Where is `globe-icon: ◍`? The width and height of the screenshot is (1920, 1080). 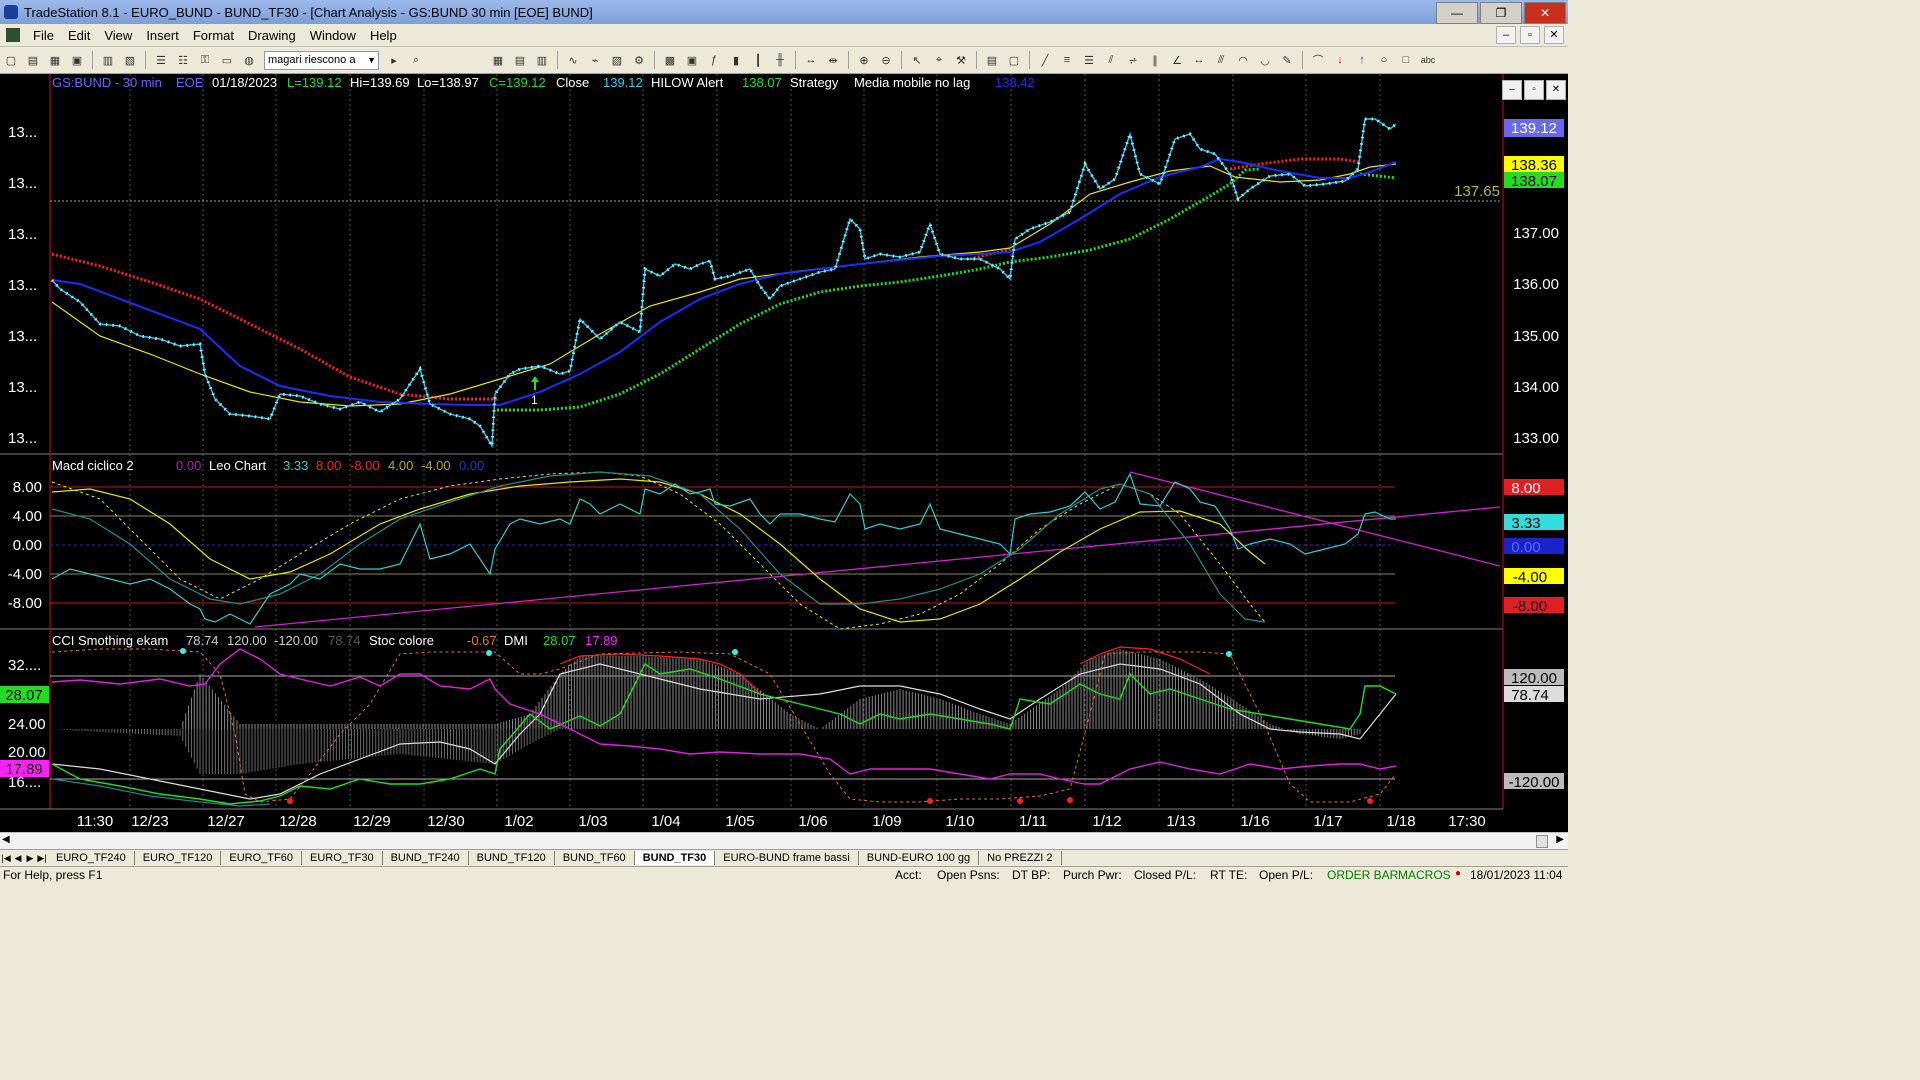 globe-icon: ◍ is located at coordinates (249, 60).